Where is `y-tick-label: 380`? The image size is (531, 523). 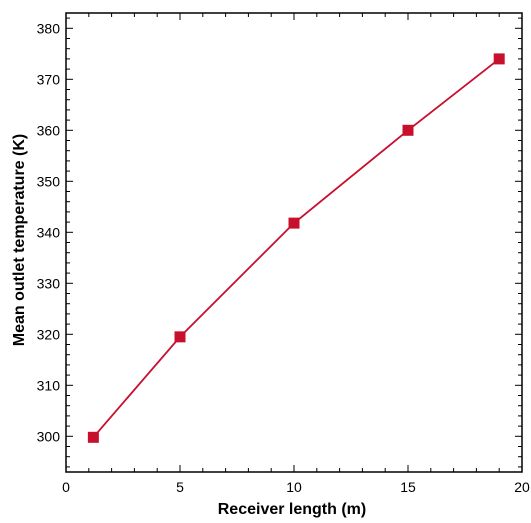
y-tick-label: 380 is located at coordinates (49, 28).